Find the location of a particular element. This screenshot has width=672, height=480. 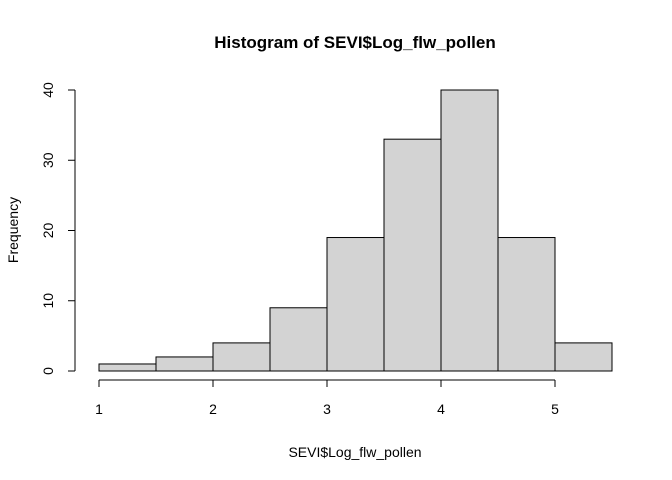

chart-title: Histogram of SEVI$Log_flw_pollen is located at coordinates (354, 42).